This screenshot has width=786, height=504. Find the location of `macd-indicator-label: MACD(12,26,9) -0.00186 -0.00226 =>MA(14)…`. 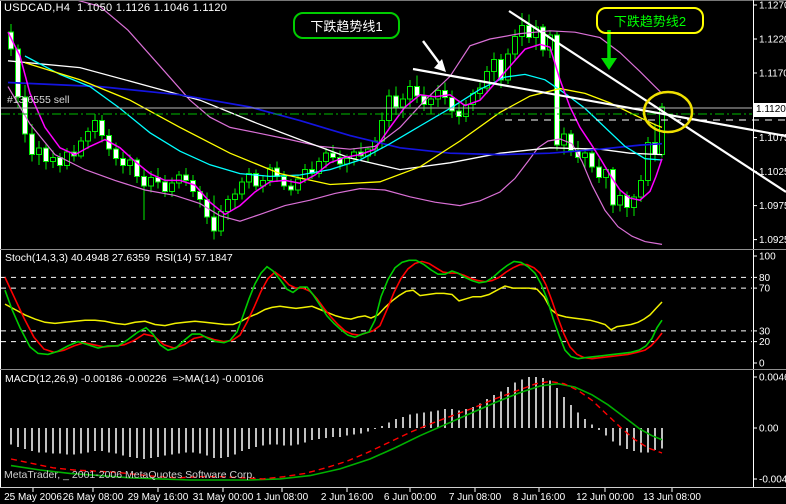

macd-indicator-label: MACD(12,26,9) -0.00186 -0.00226 =>MA(14)… is located at coordinates (134, 379).